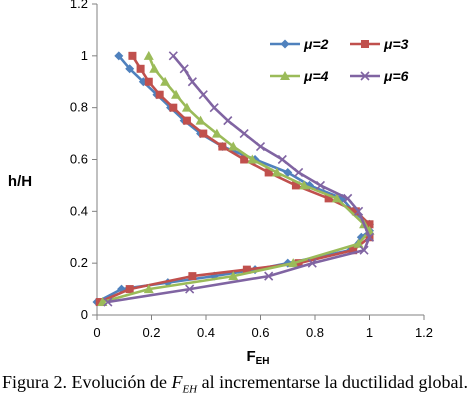 The width and height of the screenshot is (470, 406). Describe the element at coordinates (84, 55) in the screenshot. I see `y-tick-label: 1` at that location.